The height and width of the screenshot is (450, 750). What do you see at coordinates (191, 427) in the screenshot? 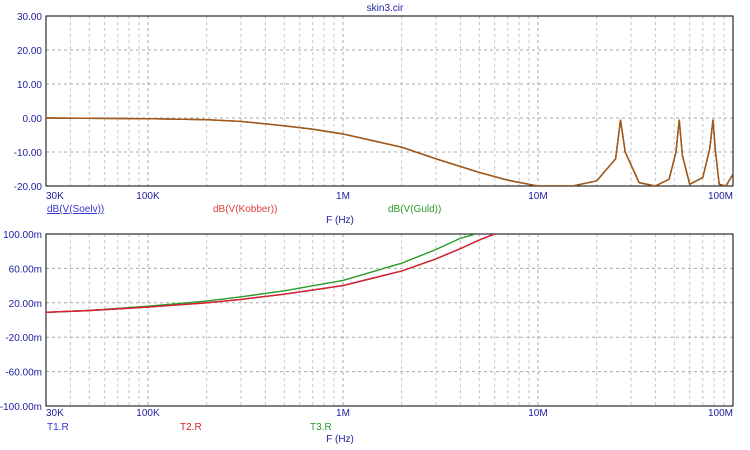
I see `legend-t2r: T2.R` at bounding box center [191, 427].